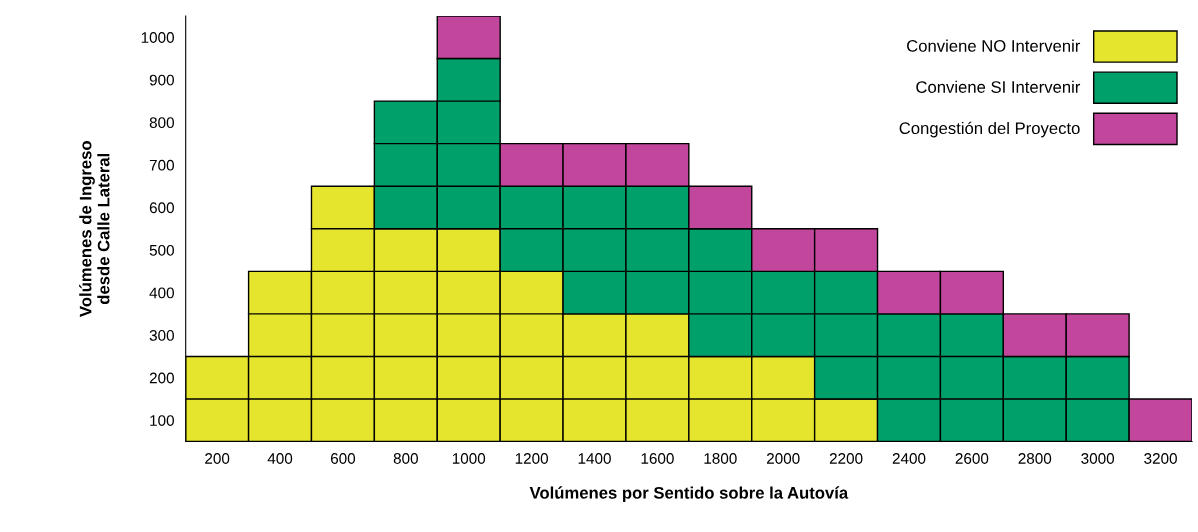 This screenshot has width=1198, height=532. What do you see at coordinates (846, 458) in the screenshot?
I see `x-tick-label: 2200` at bounding box center [846, 458].